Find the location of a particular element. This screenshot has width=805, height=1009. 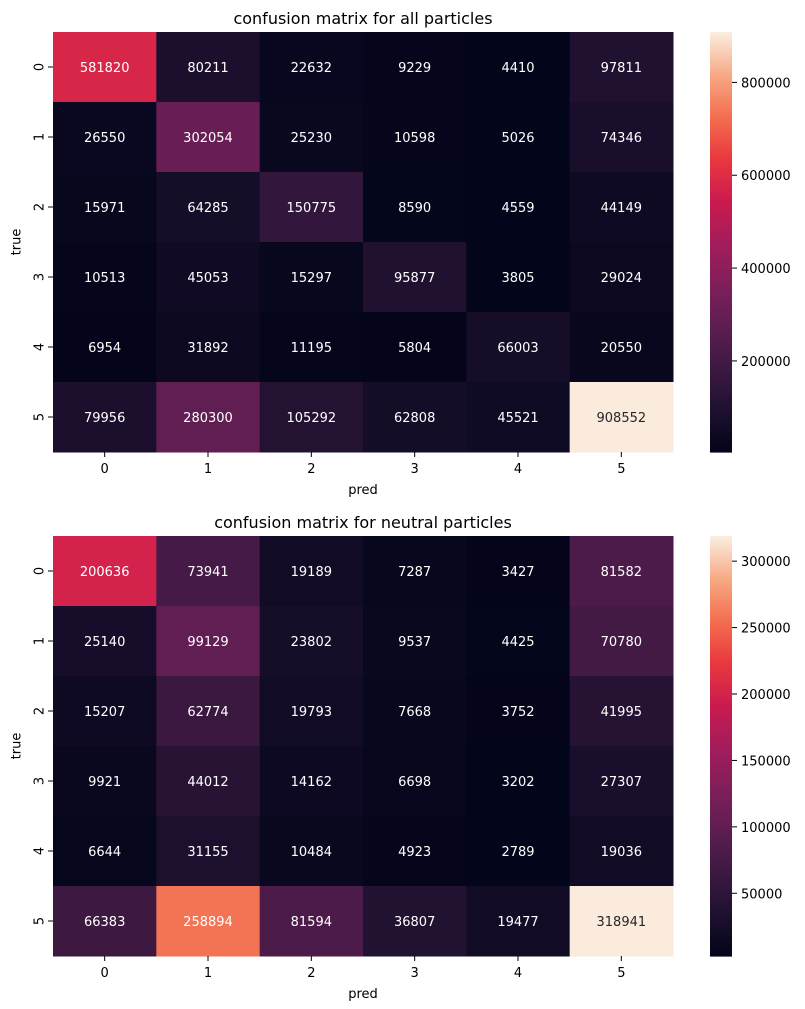

cell-value-label: 97811 is located at coordinates (621, 68).